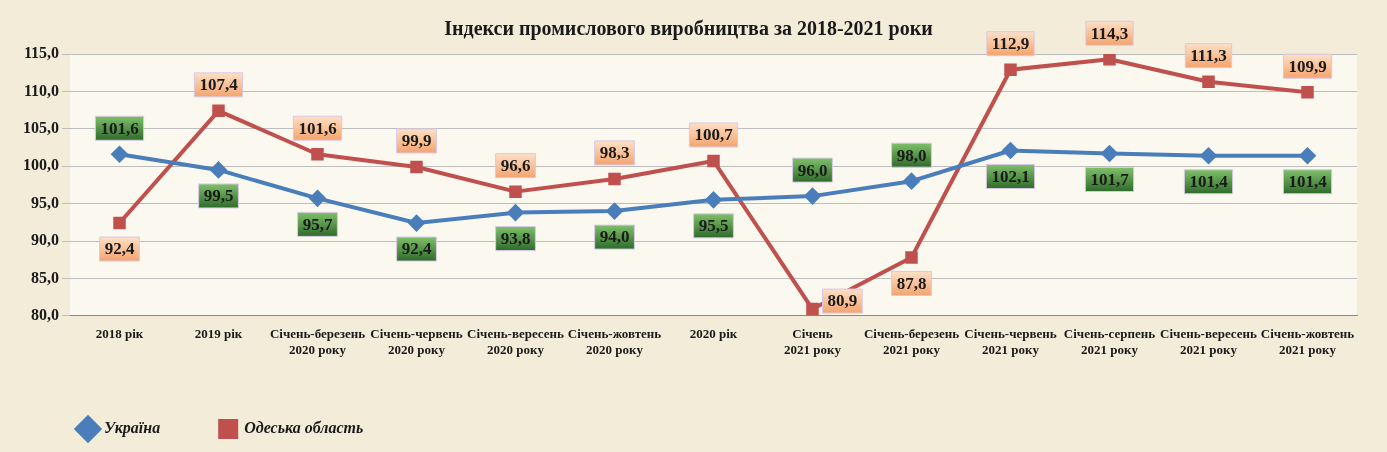 The width and height of the screenshot is (1387, 452). I want to click on data-label: 80,9, so click(842, 301).